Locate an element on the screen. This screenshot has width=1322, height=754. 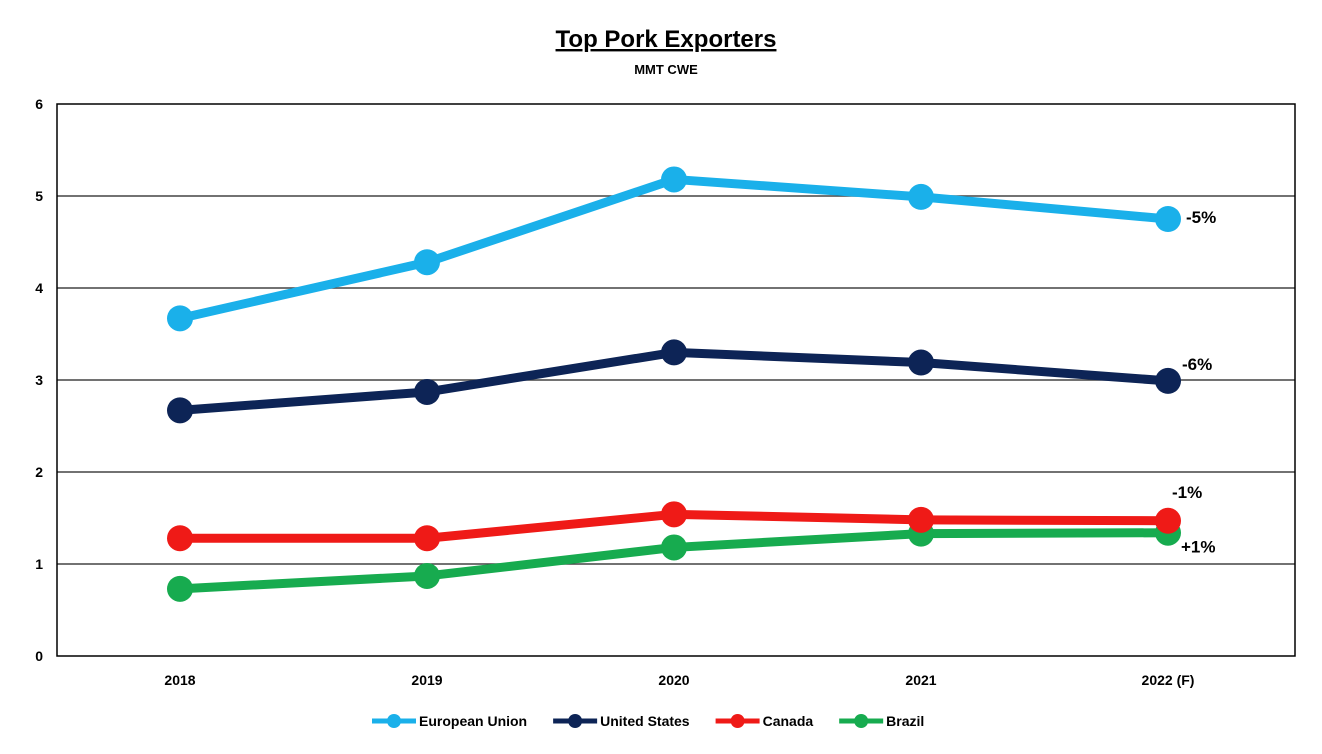
series-brazil is located at coordinates (674, 560).